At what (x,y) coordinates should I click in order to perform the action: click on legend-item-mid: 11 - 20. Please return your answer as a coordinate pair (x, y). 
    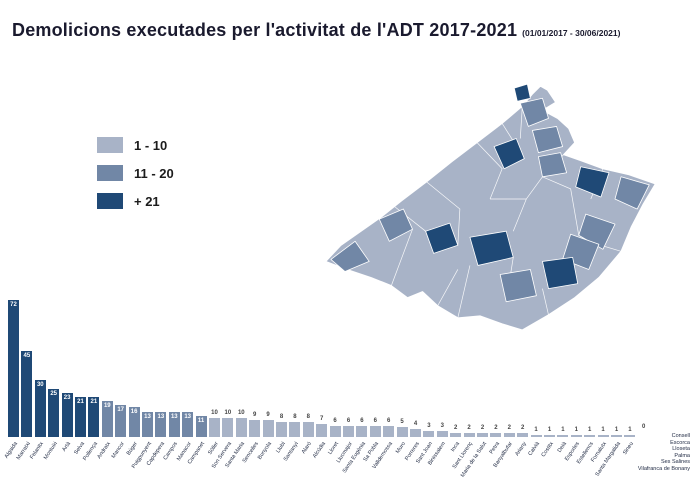
    Looking at the image, I should click on (135, 173).